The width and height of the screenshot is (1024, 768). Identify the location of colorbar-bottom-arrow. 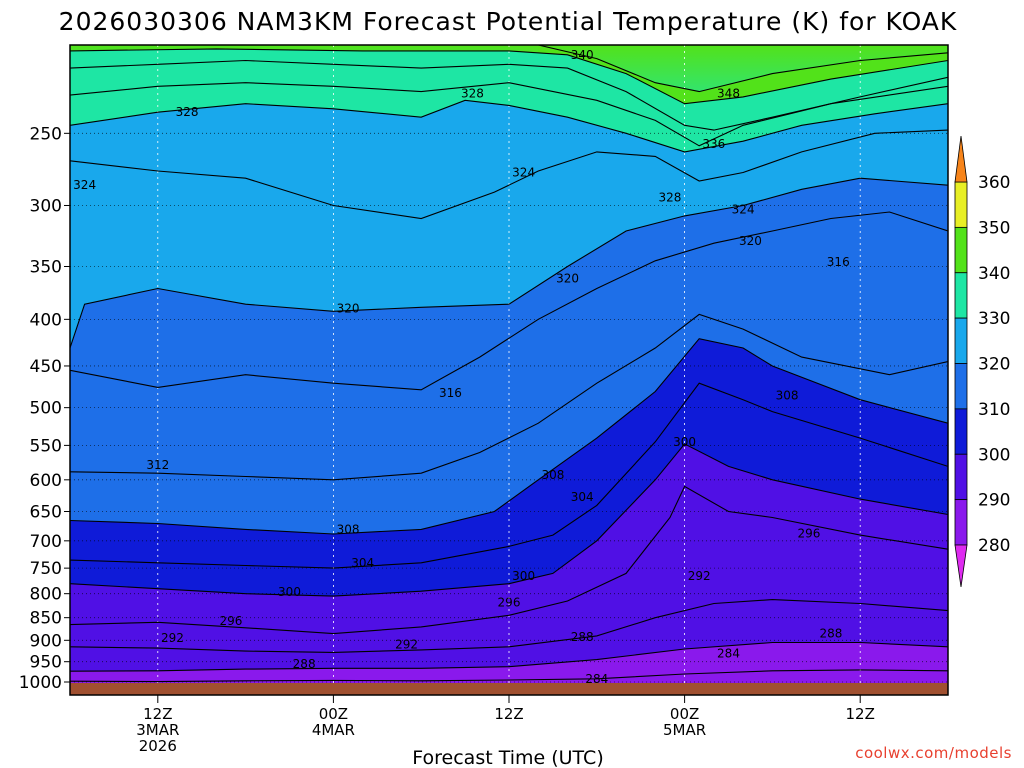
(961, 566).